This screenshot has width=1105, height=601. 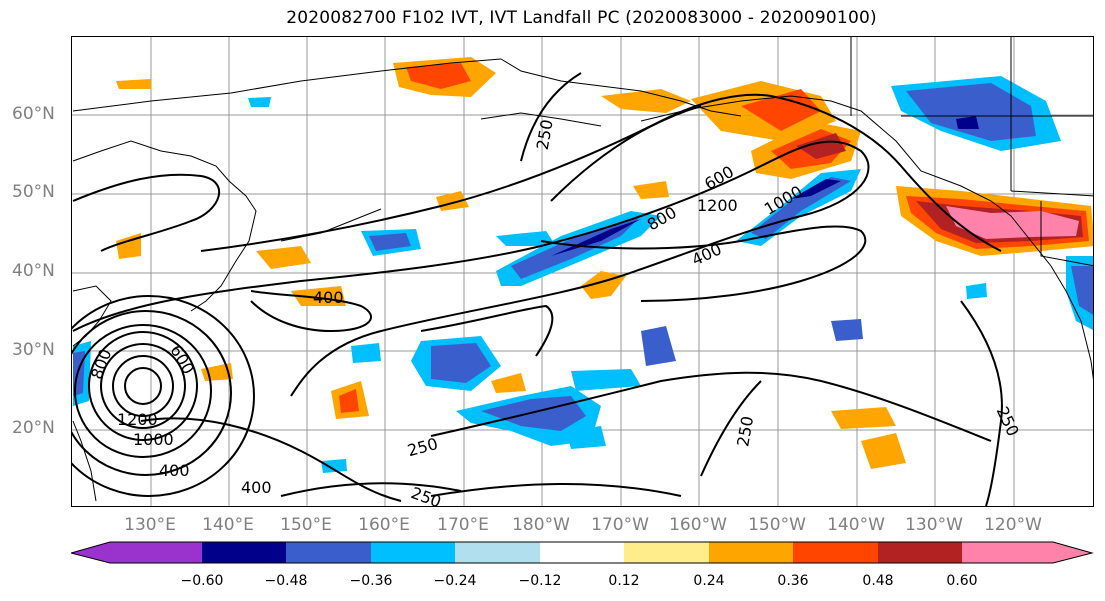 What do you see at coordinates (150, 525) in the screenshot?
I see `lon-label-130e: 130°E` at bounding box center [150, 525].